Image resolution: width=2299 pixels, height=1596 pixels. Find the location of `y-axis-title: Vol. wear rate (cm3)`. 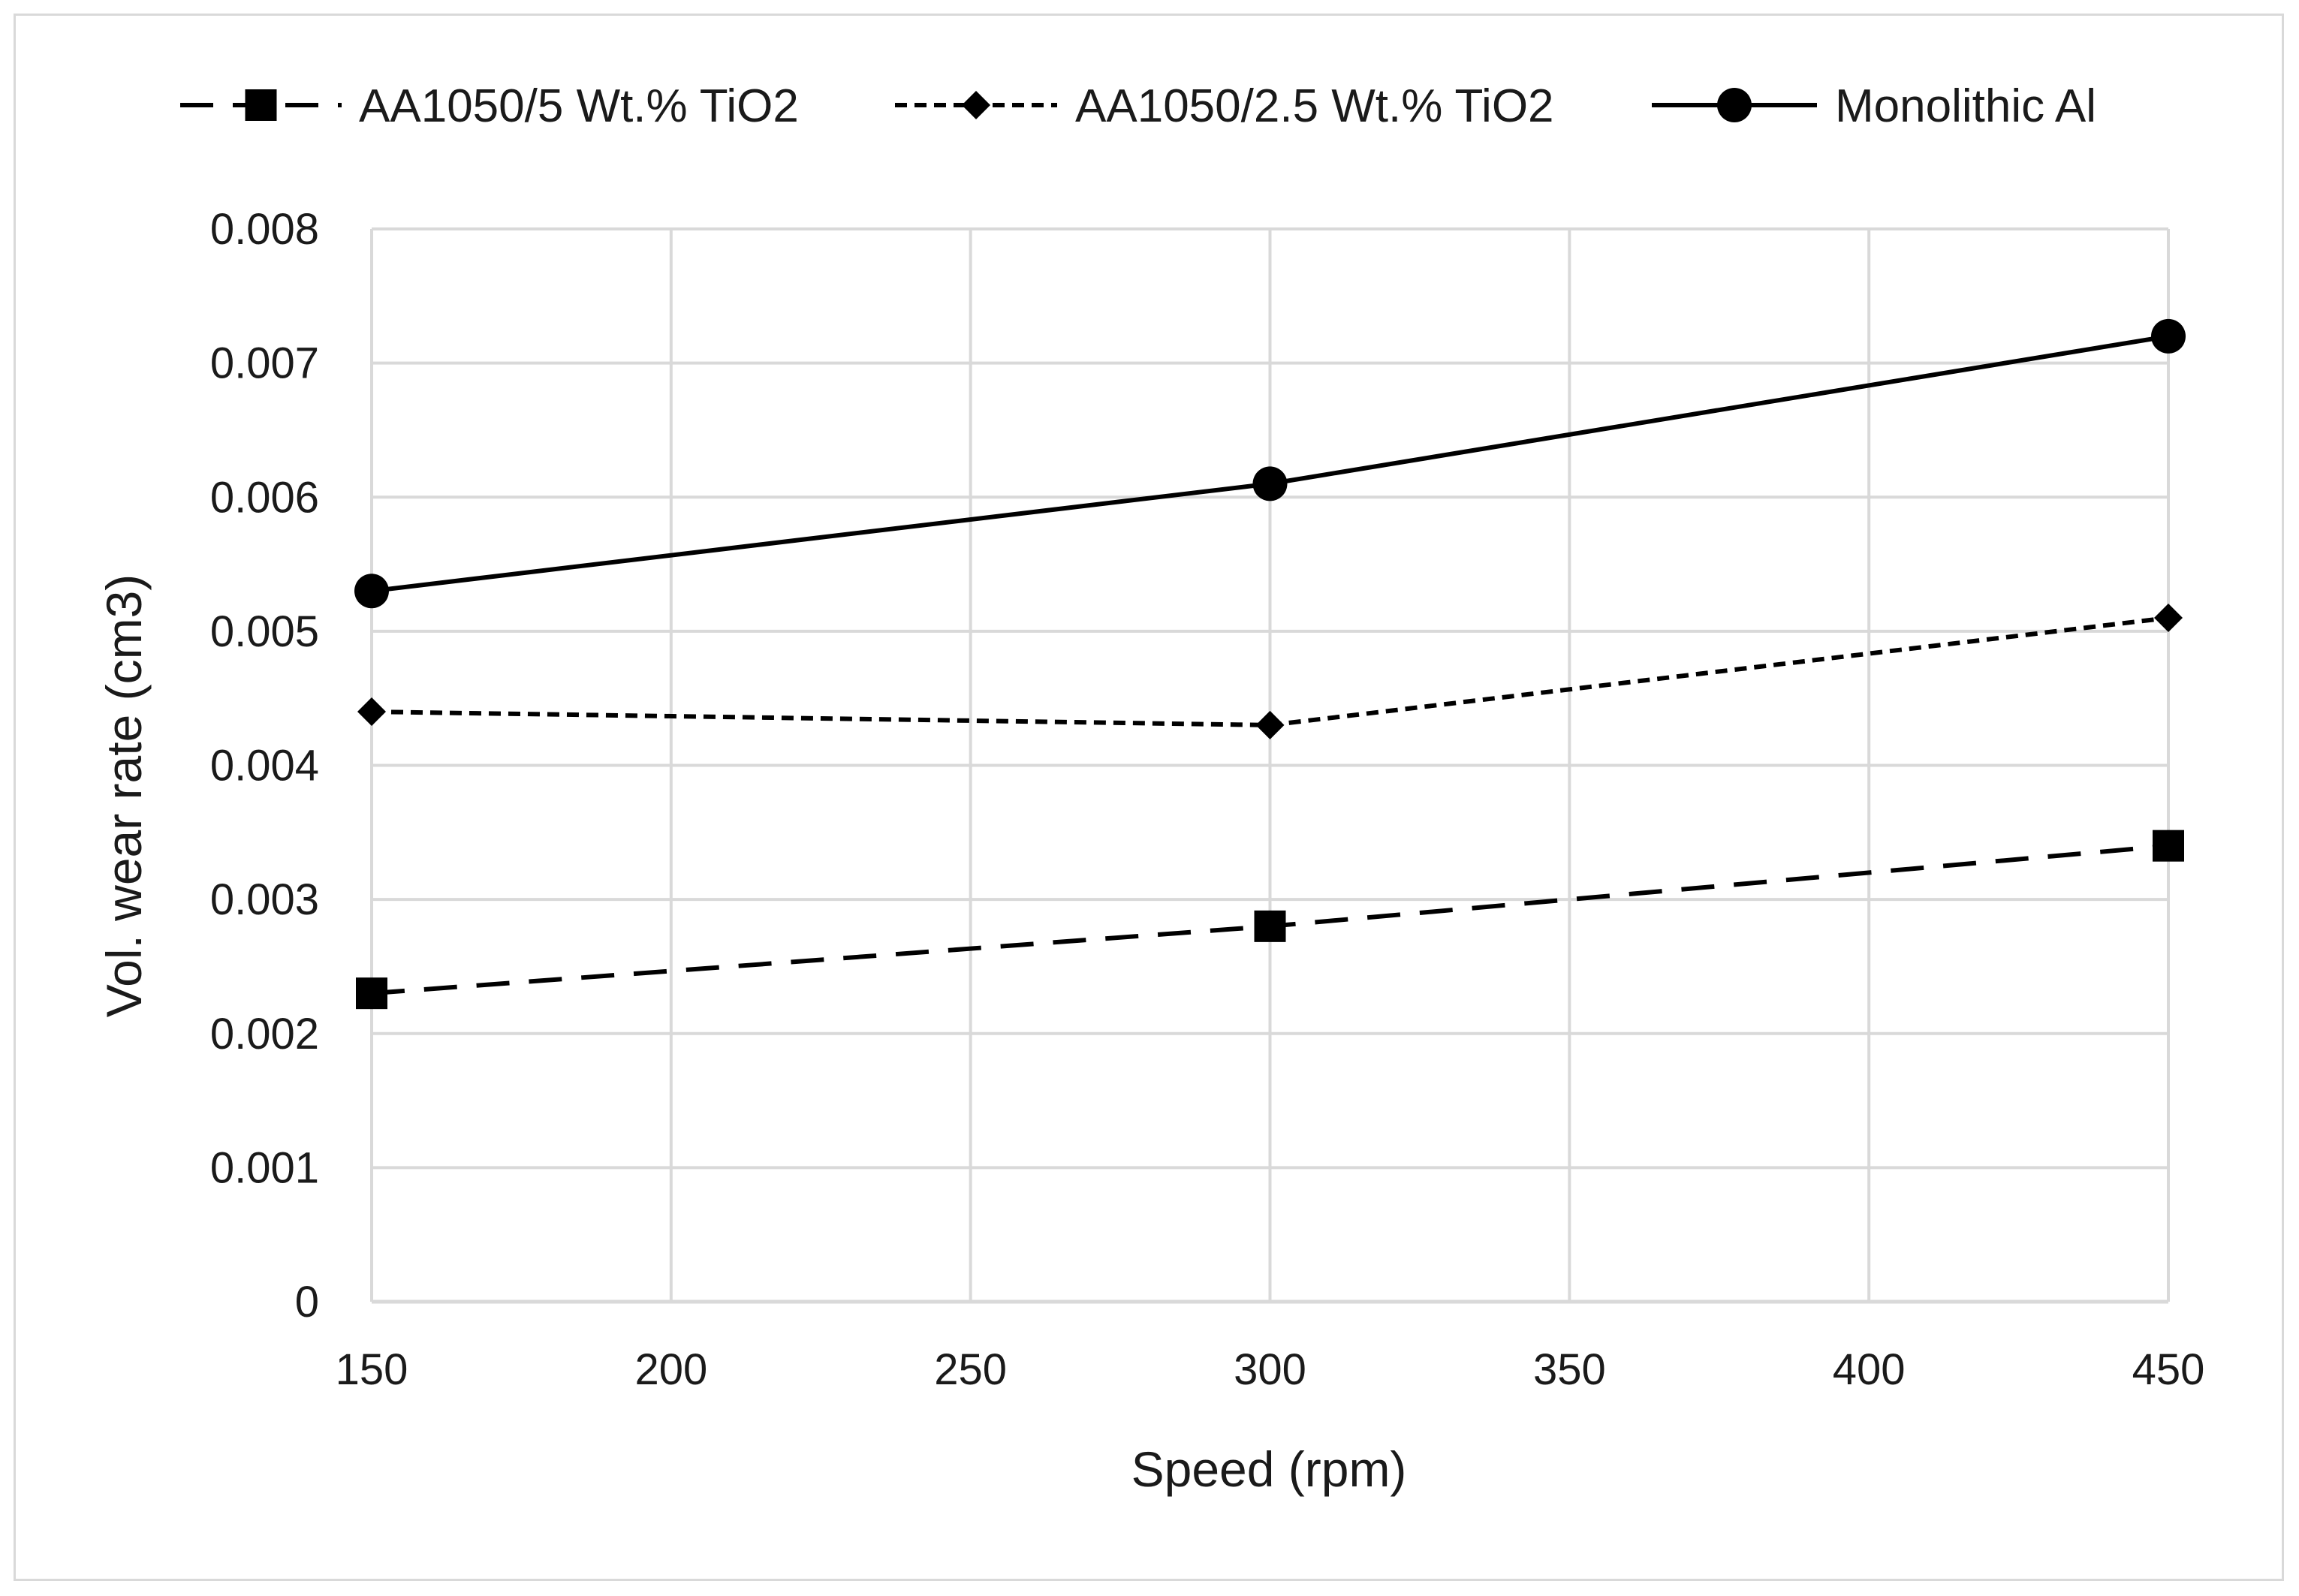

y-axis-title: Vol. wear rate (cm3) is located at coordinates (124, 796).